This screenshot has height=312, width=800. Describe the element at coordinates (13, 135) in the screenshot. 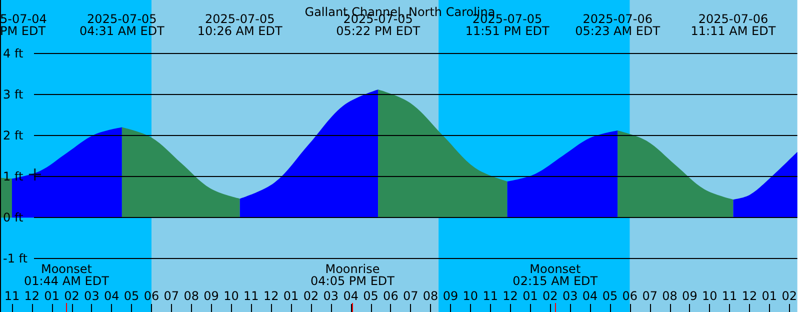

I see `y-tick-label: 2 ft` at that location.